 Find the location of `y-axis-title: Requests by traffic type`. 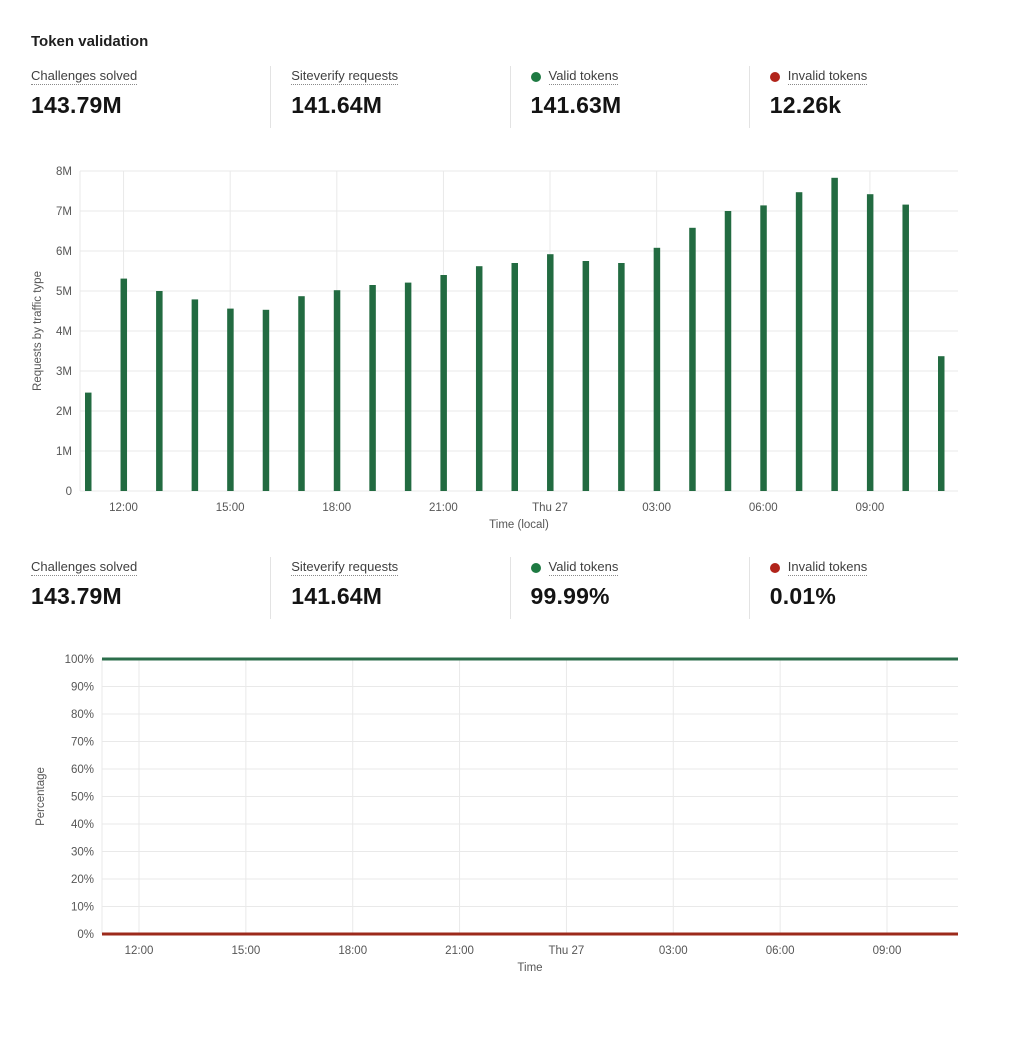

y-axis-title: Requests by traffic type is located at coordinates (38, 331).